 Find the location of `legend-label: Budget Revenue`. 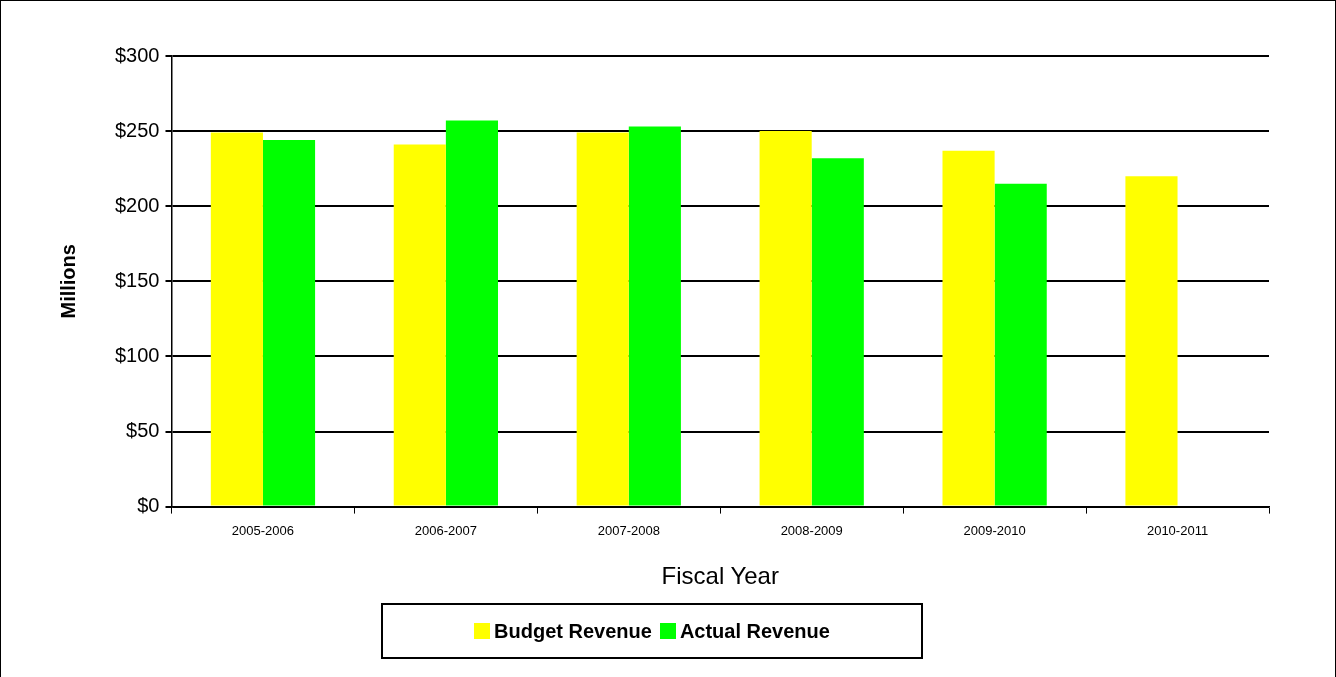

legend-label: Budget Revenue is located at coordinates (573, 631).